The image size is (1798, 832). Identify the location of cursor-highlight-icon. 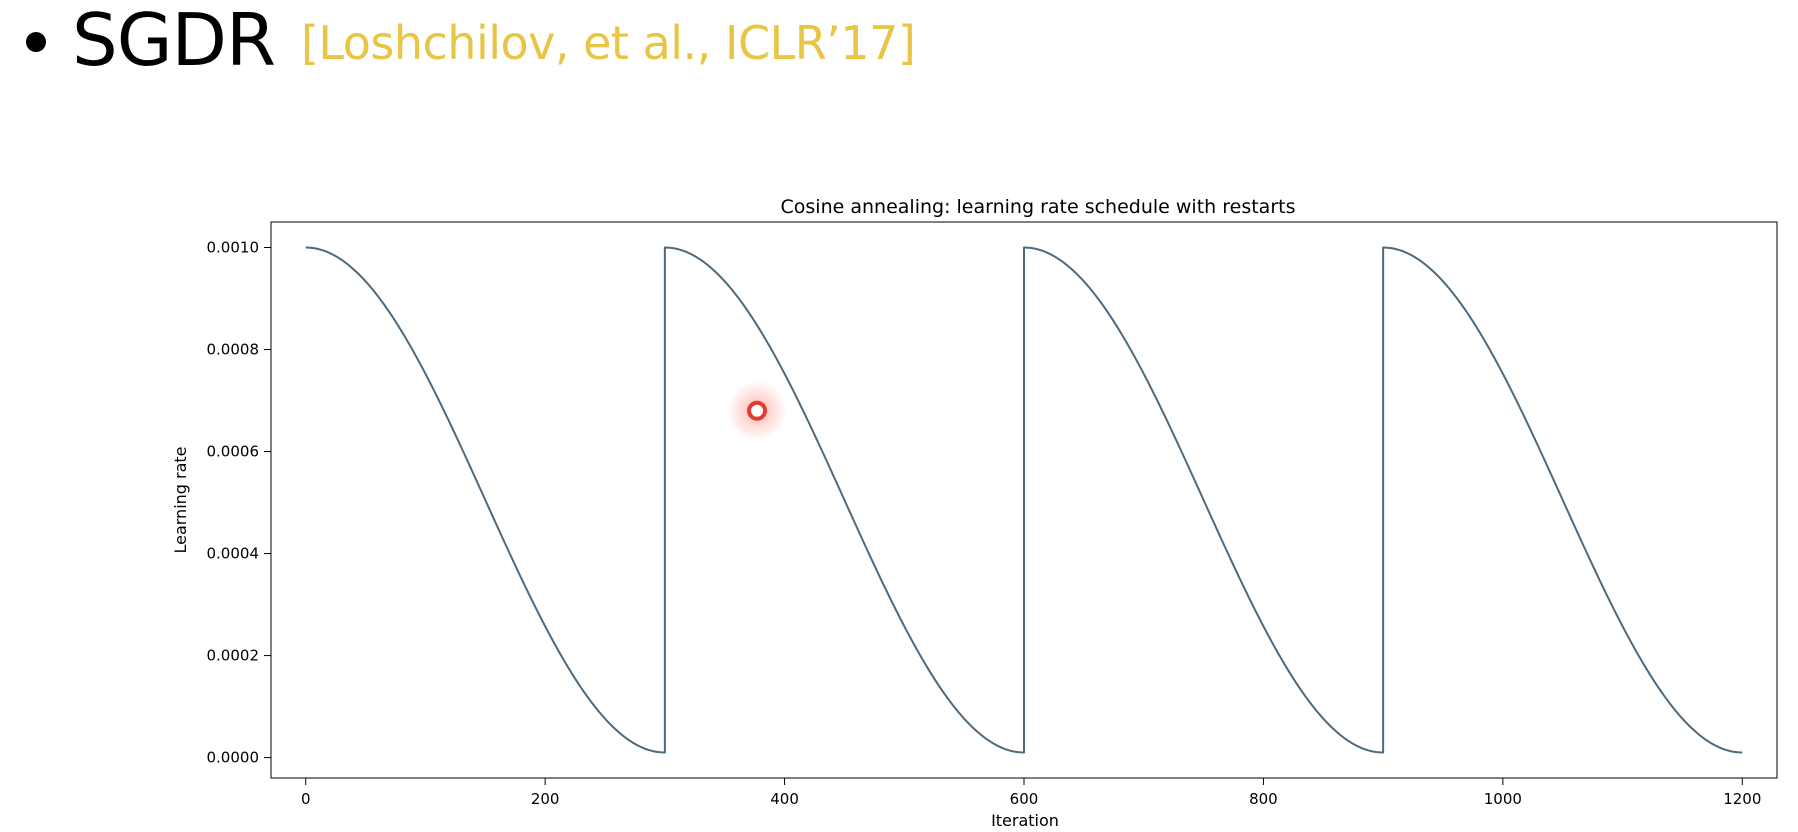
(757, 410).